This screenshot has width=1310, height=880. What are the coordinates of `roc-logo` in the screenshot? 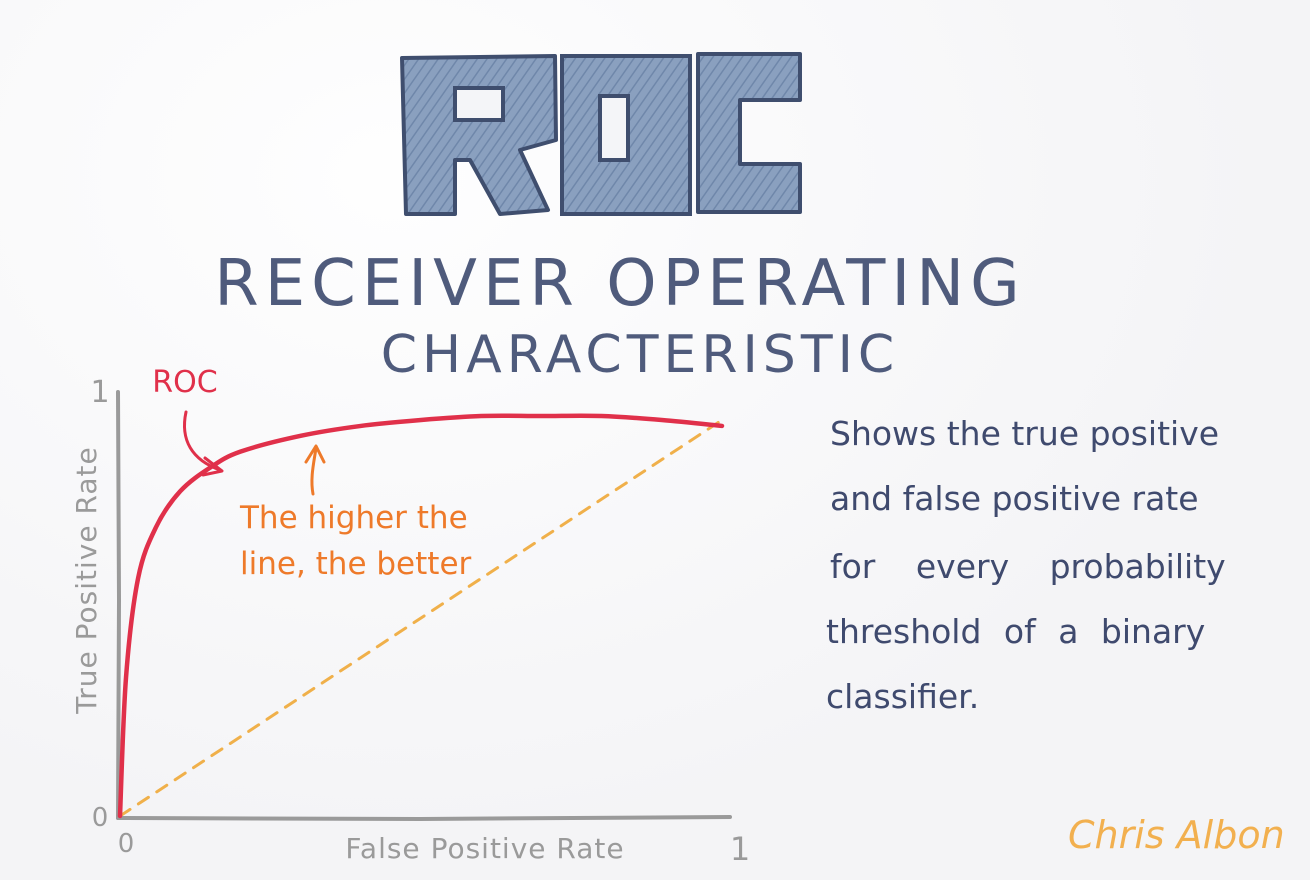 It's located at (601, 134).